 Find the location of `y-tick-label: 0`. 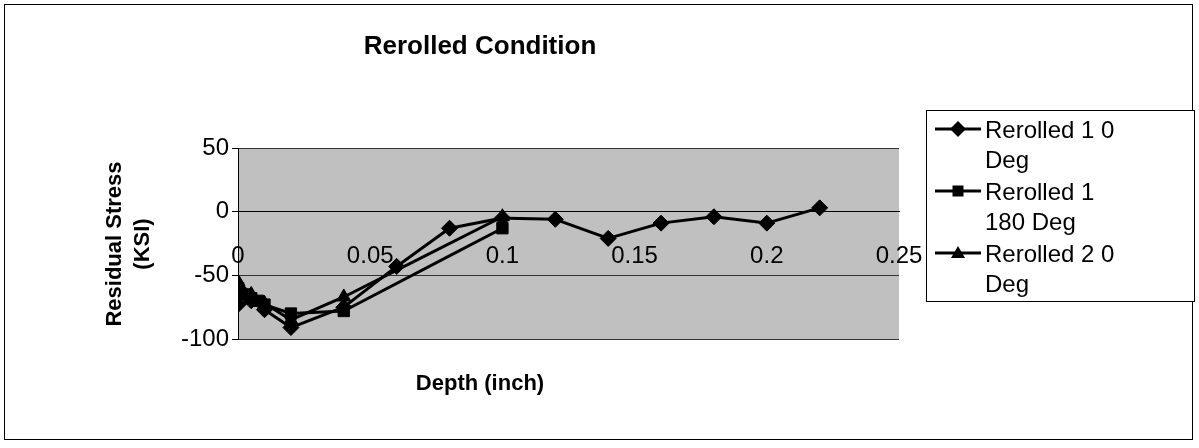

y-tick-label: 0 is located at coordinates (222, 210).